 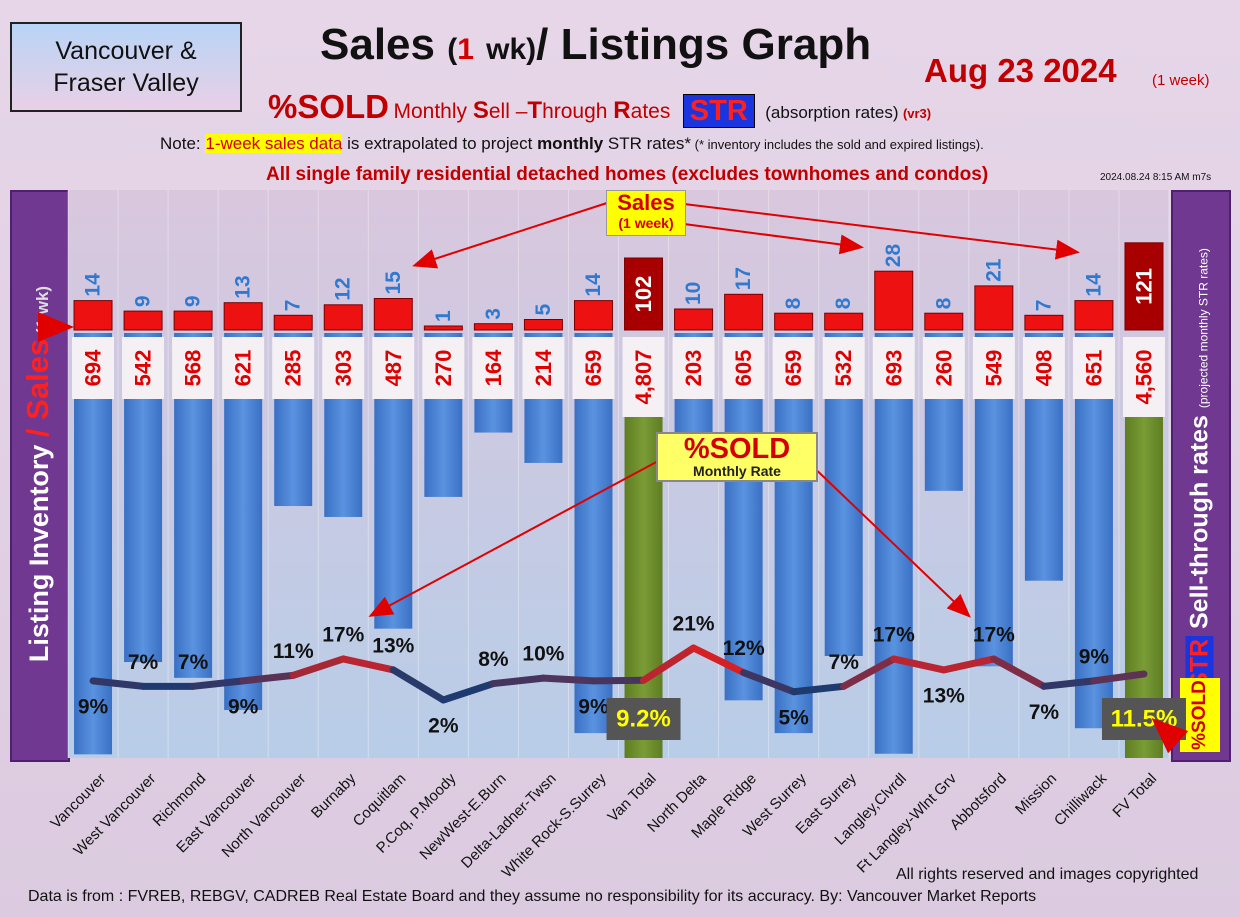 What do you see at coordinates (793, 717) in the screenshot?
I see `pct-label: 5%` at bounding box center [793, 717].